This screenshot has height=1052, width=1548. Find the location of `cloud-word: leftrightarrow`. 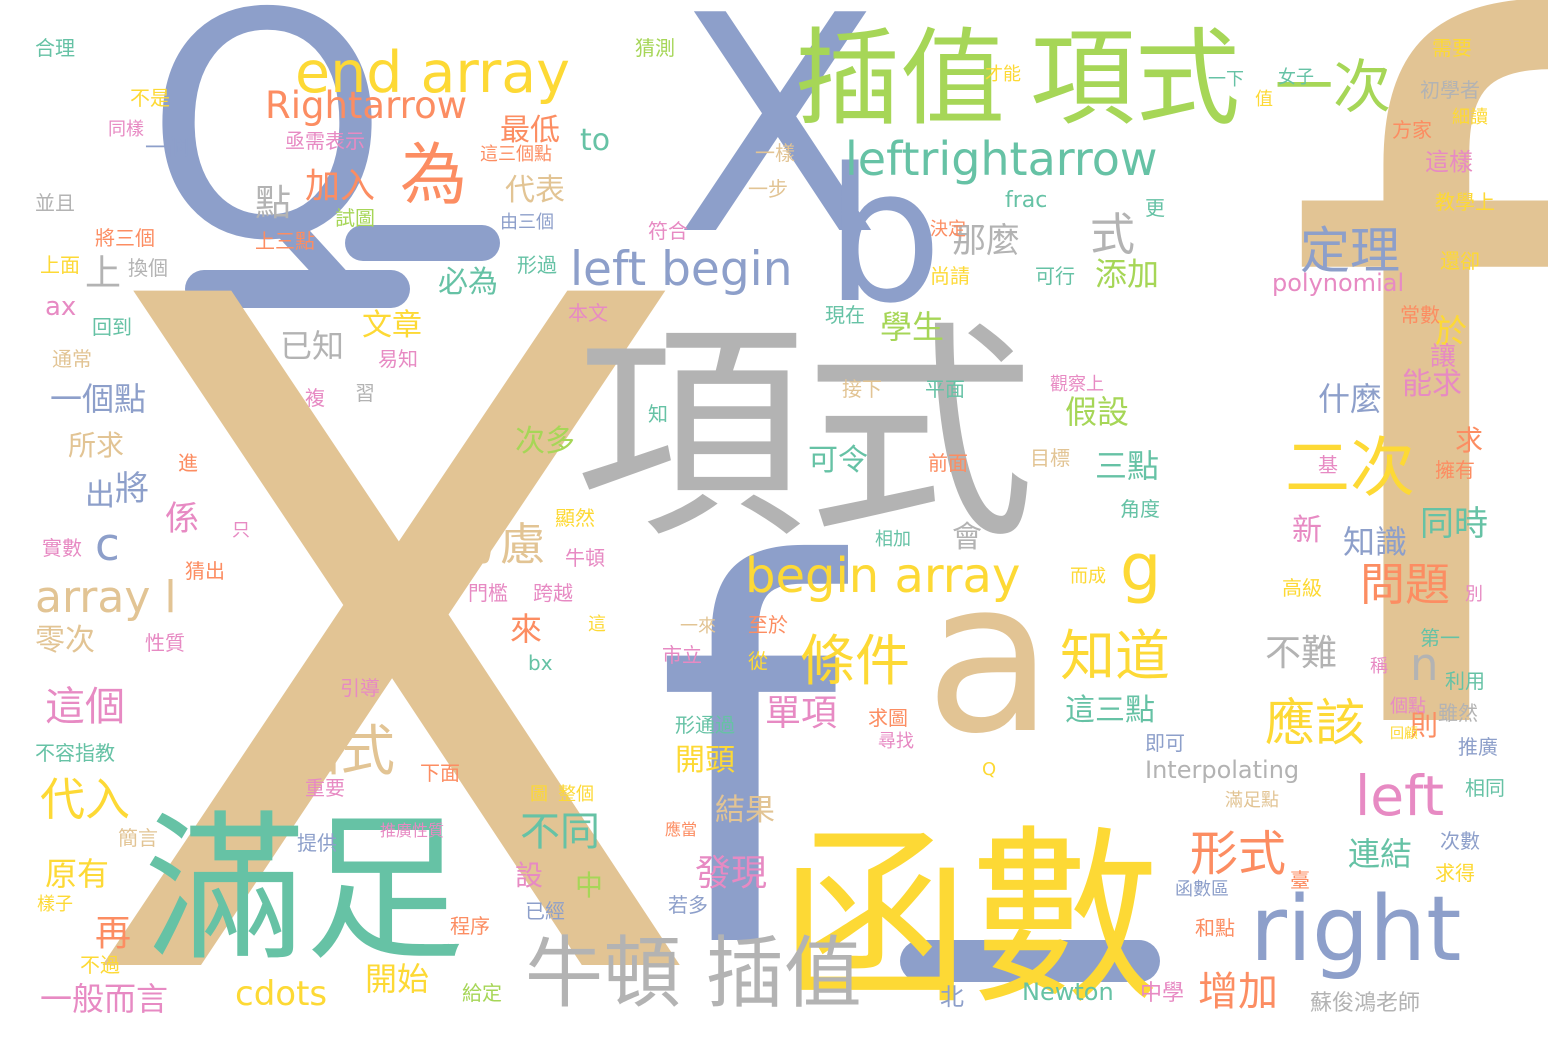

cloud-word: leftrightarrow is located at coordinates (1001, 159).